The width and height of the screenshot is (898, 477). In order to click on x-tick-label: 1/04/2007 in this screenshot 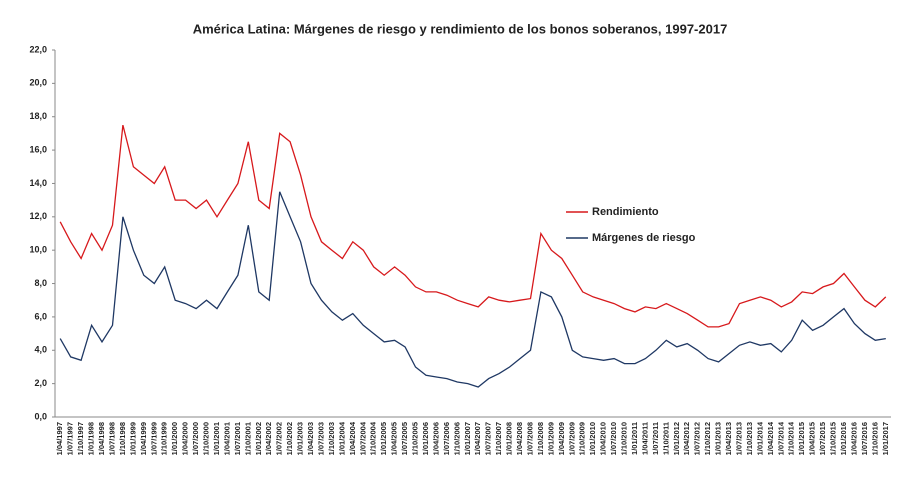, I will do `click(477, 438)`.